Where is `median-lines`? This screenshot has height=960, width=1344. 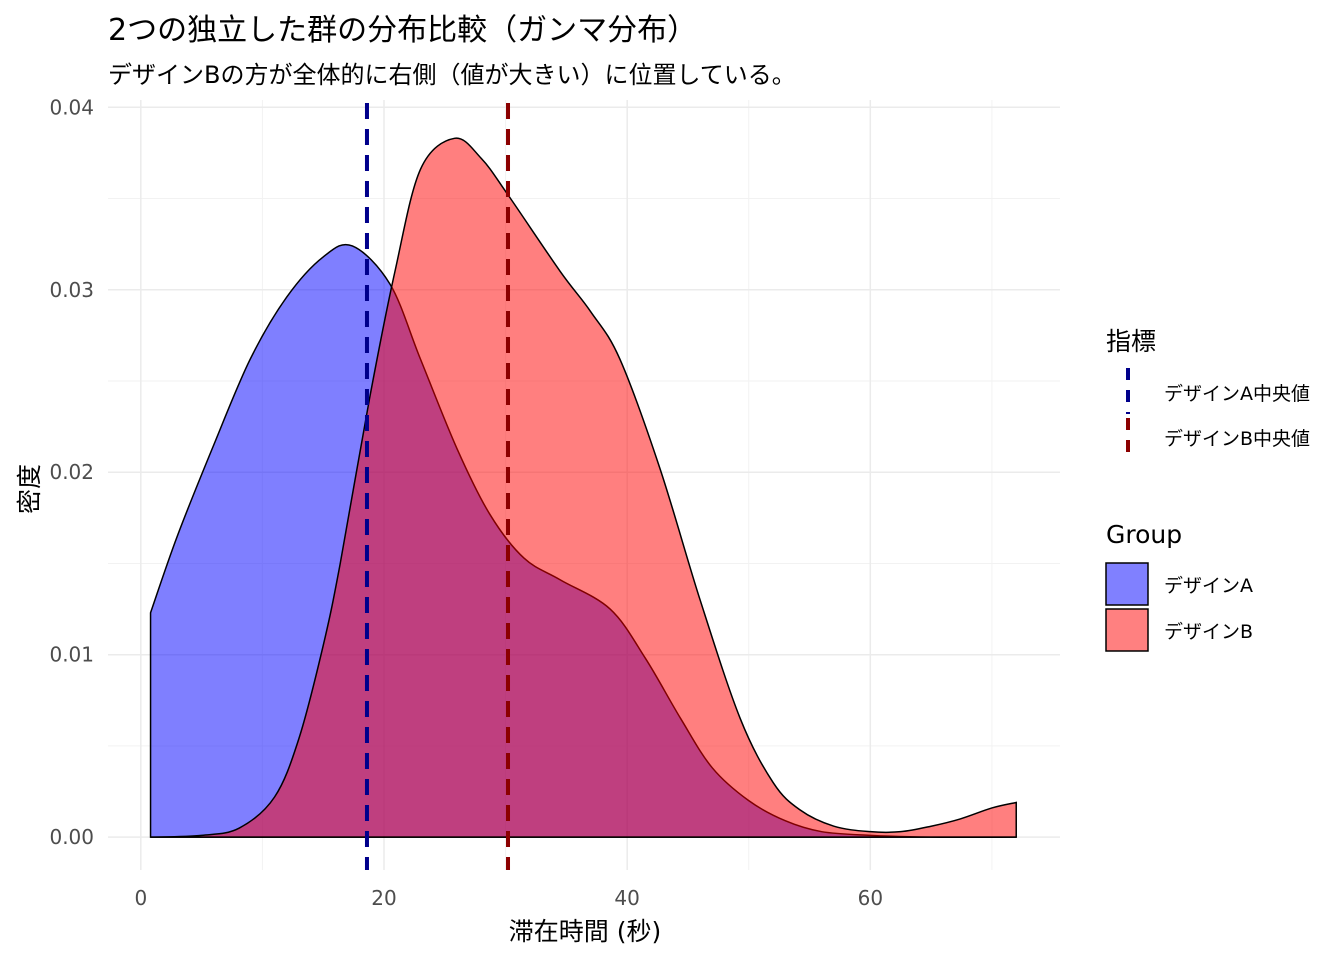 median-lines is located at coordinates (437, 486).